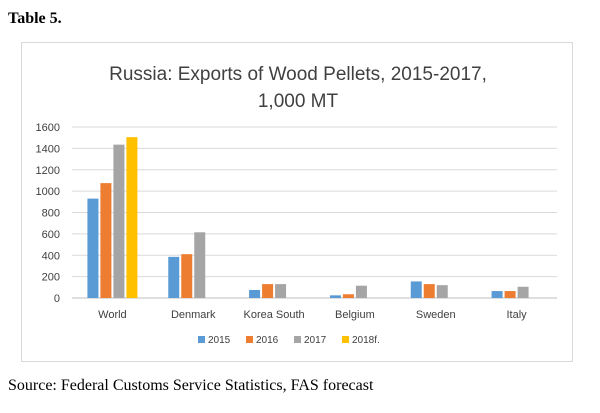 This screenshot has width=600, height=413. Describe the element at coordinates (187, 276) in the screenshot. I see `bar-2016-denmark` at that location.